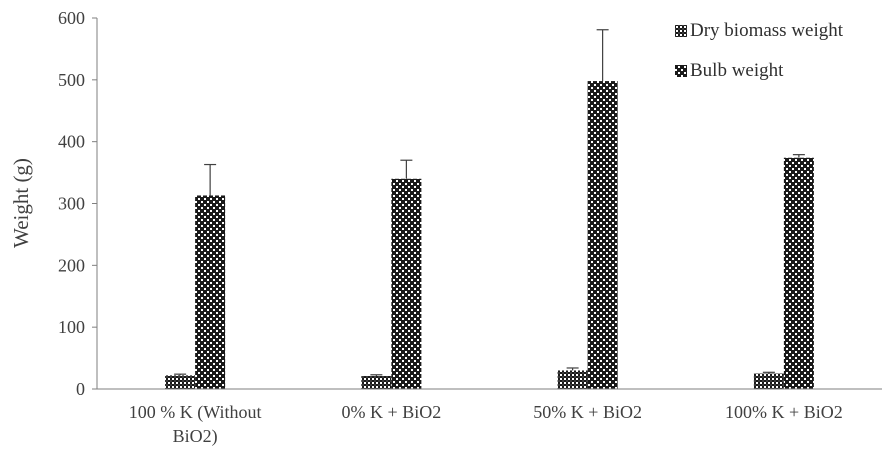  I want to click on legend-label: Bulb weight, so click(737, 70).